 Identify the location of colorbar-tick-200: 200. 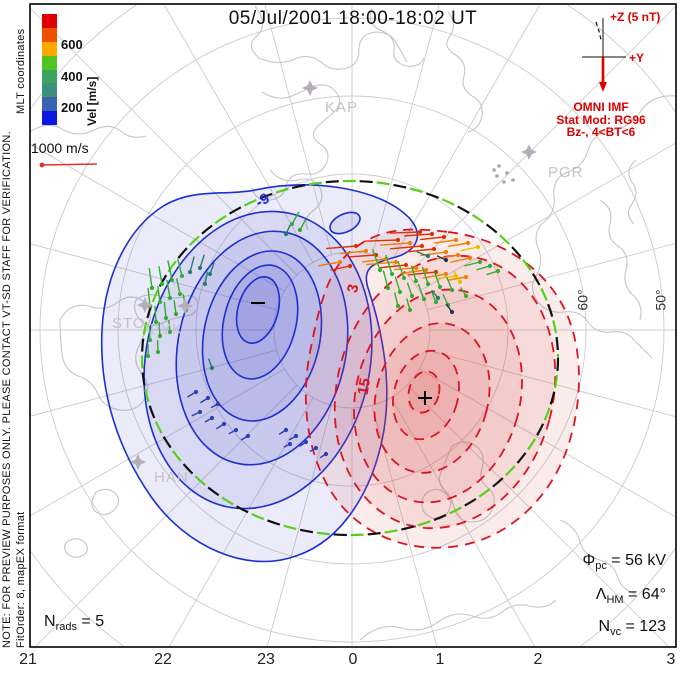
(72, 107).